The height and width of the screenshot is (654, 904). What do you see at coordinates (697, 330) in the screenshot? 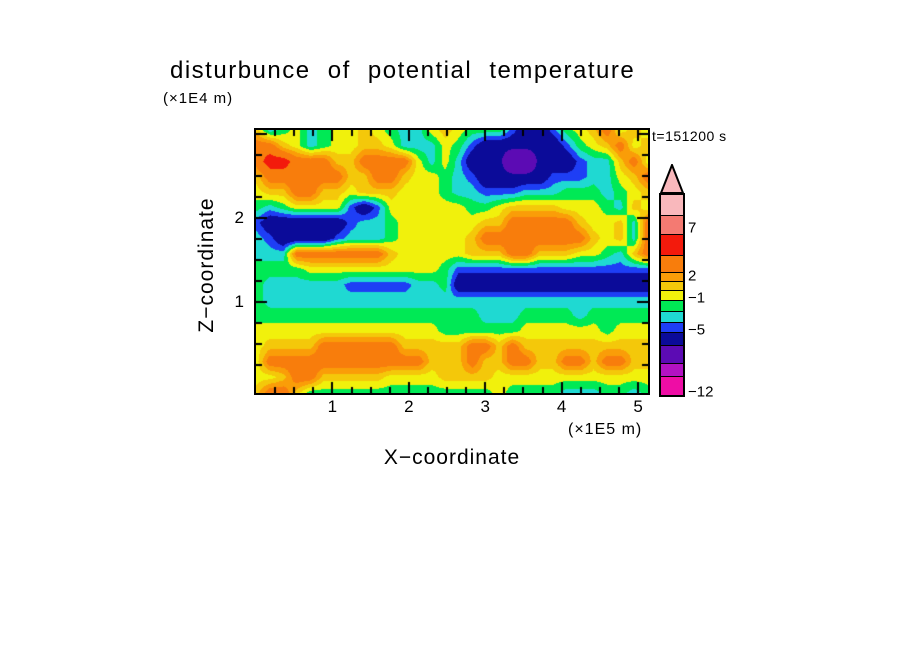
I see `colorbar-tick-label: −5` at bounding box center [697, 330].